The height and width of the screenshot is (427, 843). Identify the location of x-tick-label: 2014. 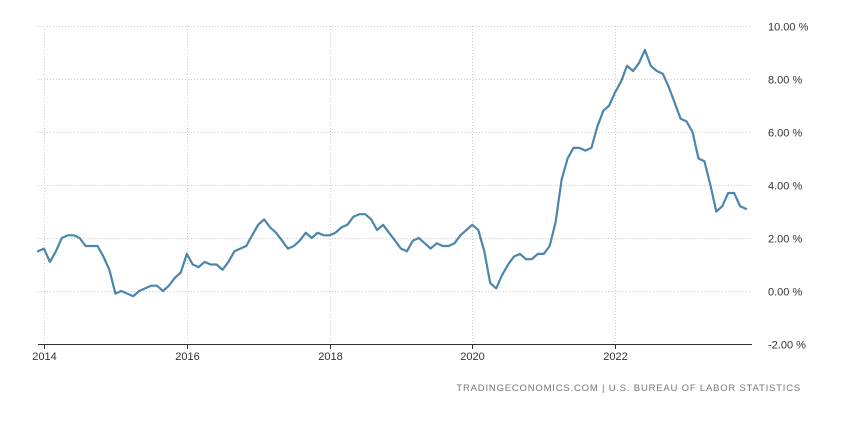
(44, 357).